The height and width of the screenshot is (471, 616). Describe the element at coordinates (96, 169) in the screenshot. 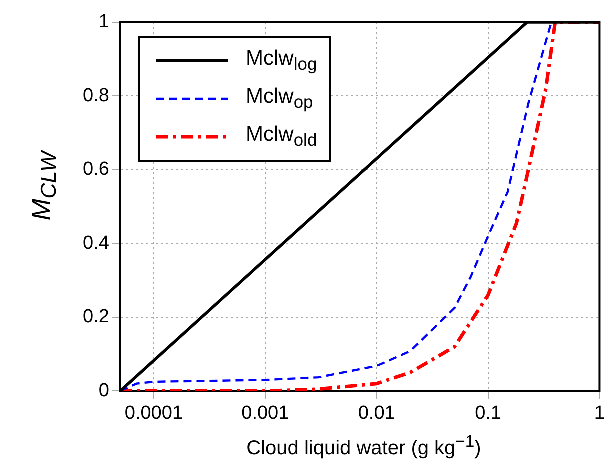

I see `y-tick-label: 0.6` at that location.